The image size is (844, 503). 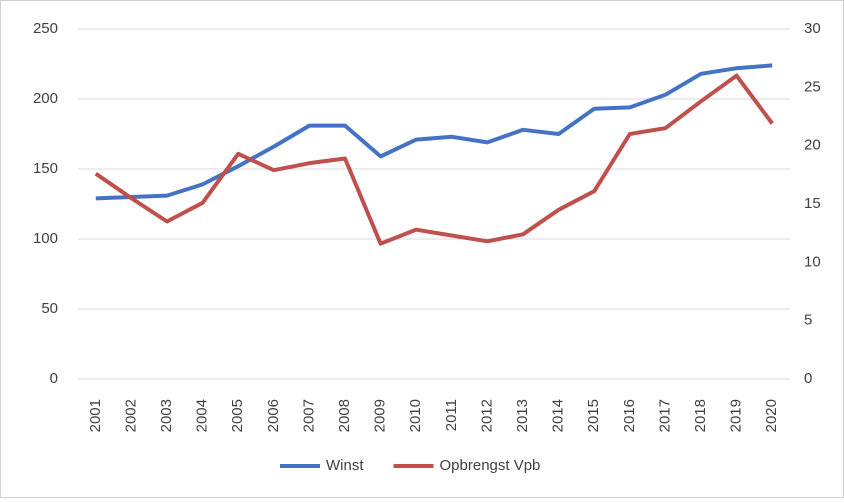 I want to click on y-tick-label: 0, so click(x=54, y=378).